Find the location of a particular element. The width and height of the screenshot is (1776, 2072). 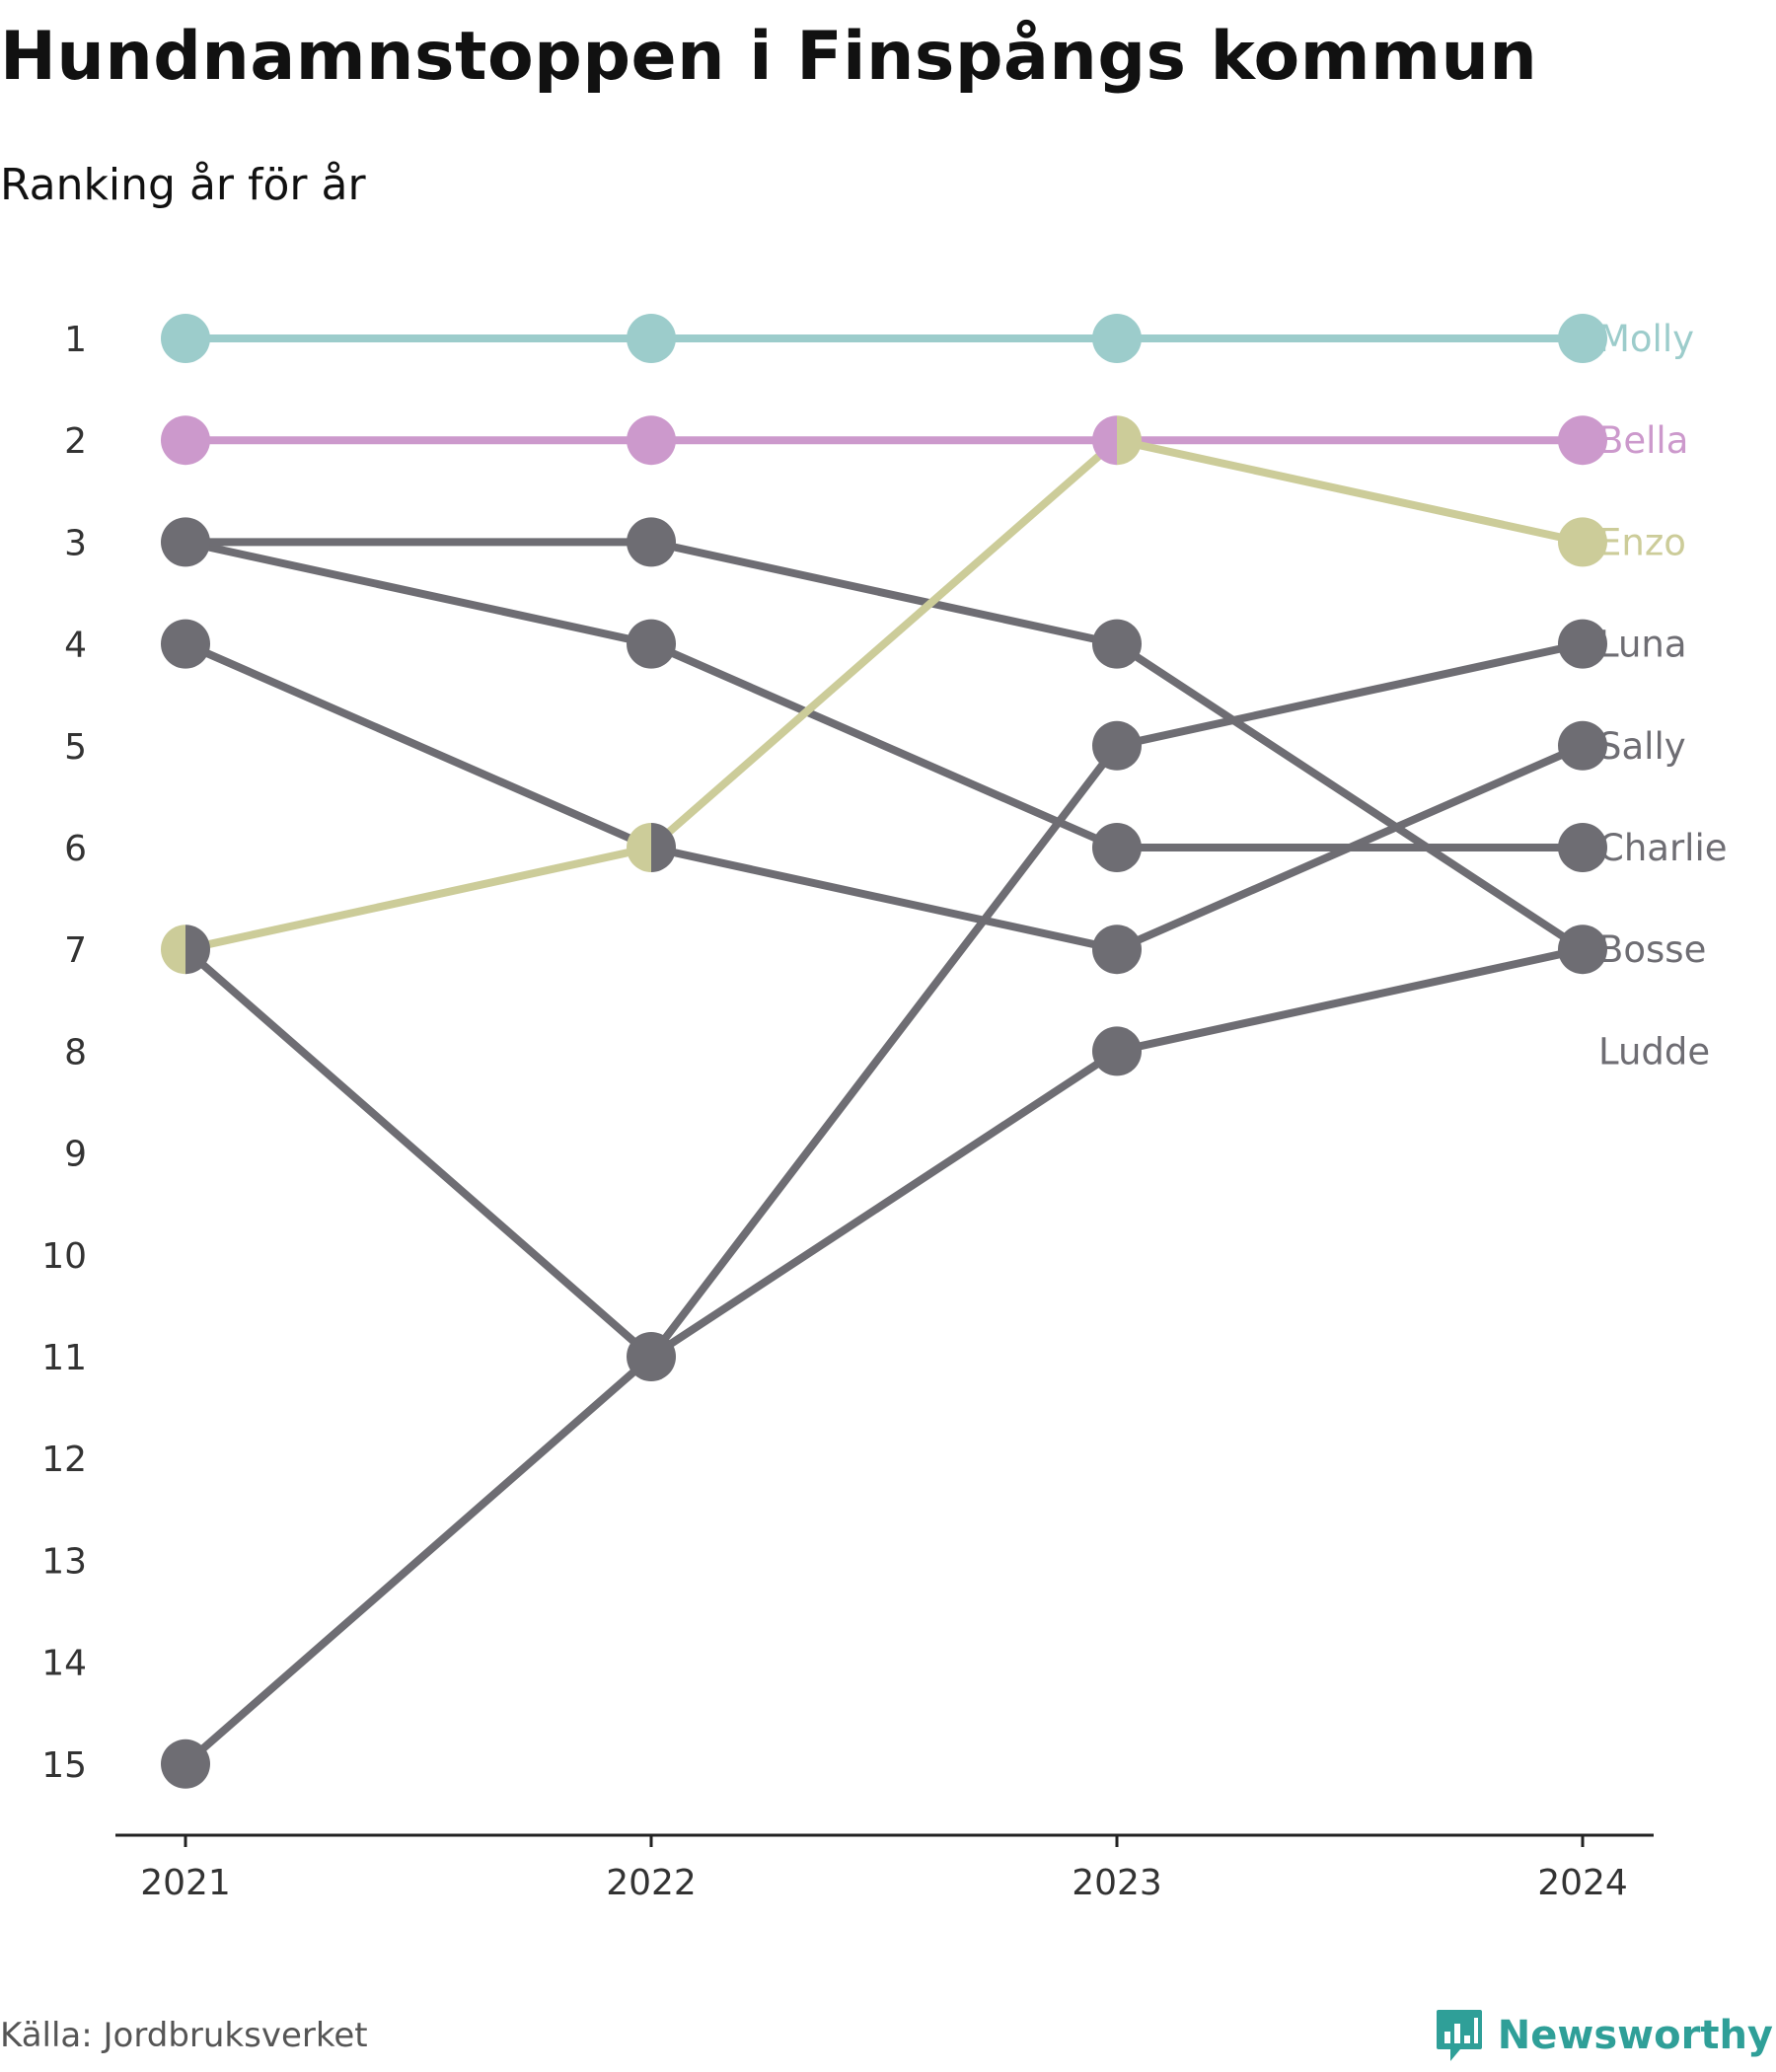

point-bella-2021 is located at coordinates (186, 441).